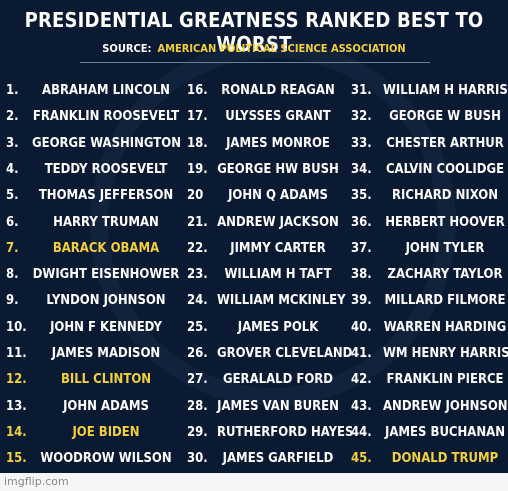 This screenshot has width=508, height=491. Describe the element at coordinates (106, 327) in the screenshot. I see `president-name: JOHN F KENNEDY` at that location.